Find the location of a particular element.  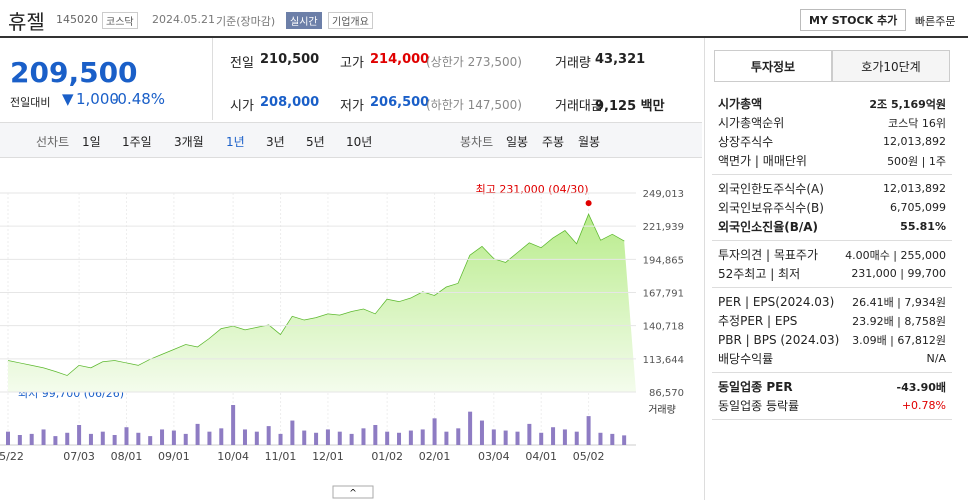

info-row: 상장주식수 12,013,892 is located at coordinates (832, 141).